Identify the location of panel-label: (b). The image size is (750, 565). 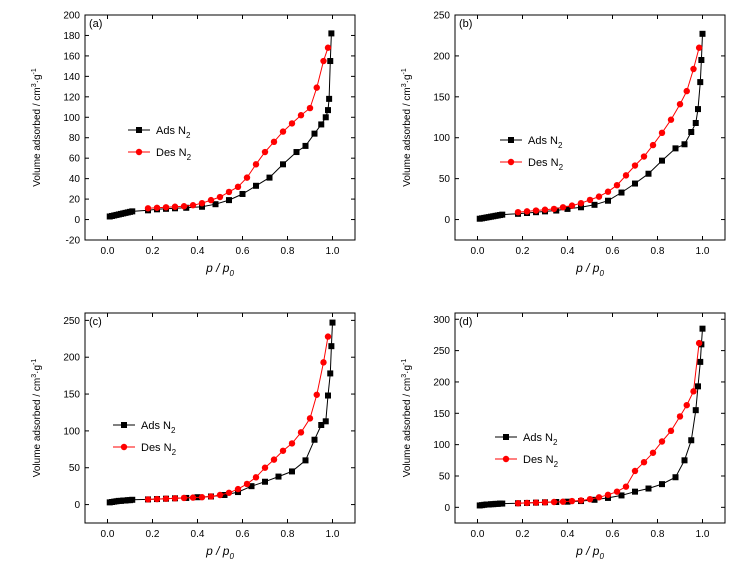
(465, 24).